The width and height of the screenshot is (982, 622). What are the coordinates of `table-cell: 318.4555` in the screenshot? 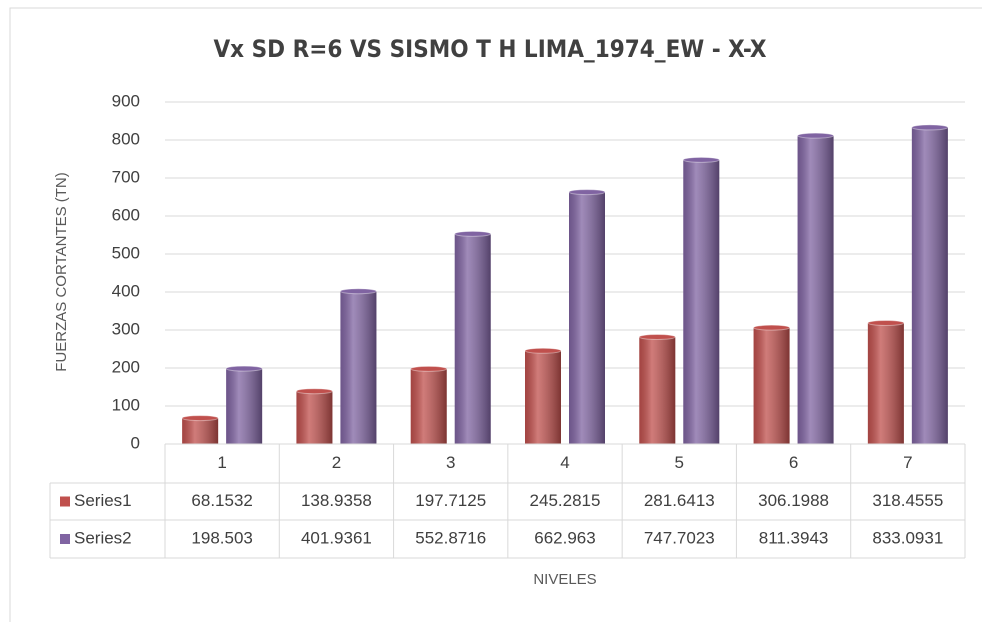 It's located at (907, 500).